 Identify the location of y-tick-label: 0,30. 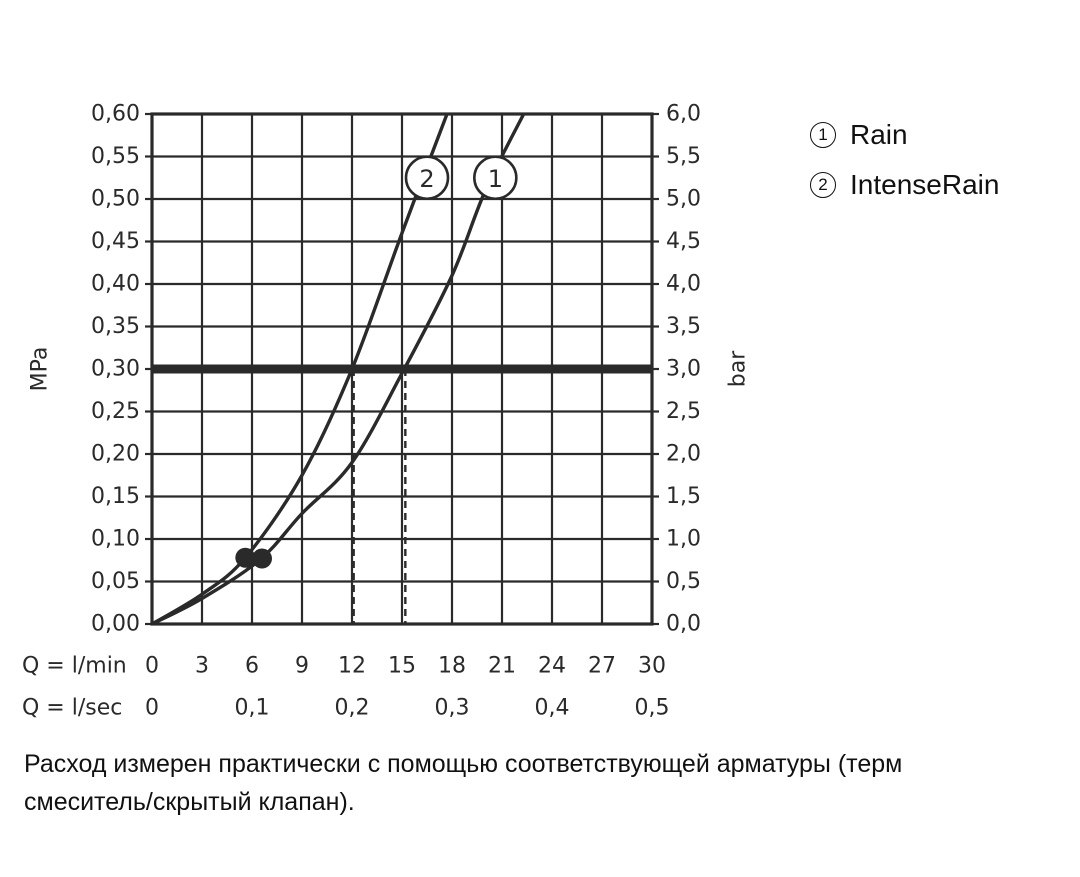
(115, 369).